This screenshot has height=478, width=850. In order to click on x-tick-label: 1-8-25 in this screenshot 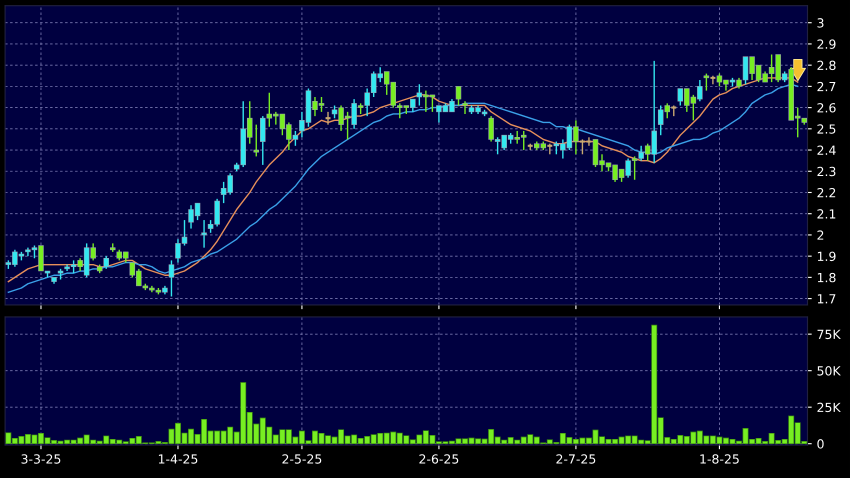, I will do `click(719, 459)`.